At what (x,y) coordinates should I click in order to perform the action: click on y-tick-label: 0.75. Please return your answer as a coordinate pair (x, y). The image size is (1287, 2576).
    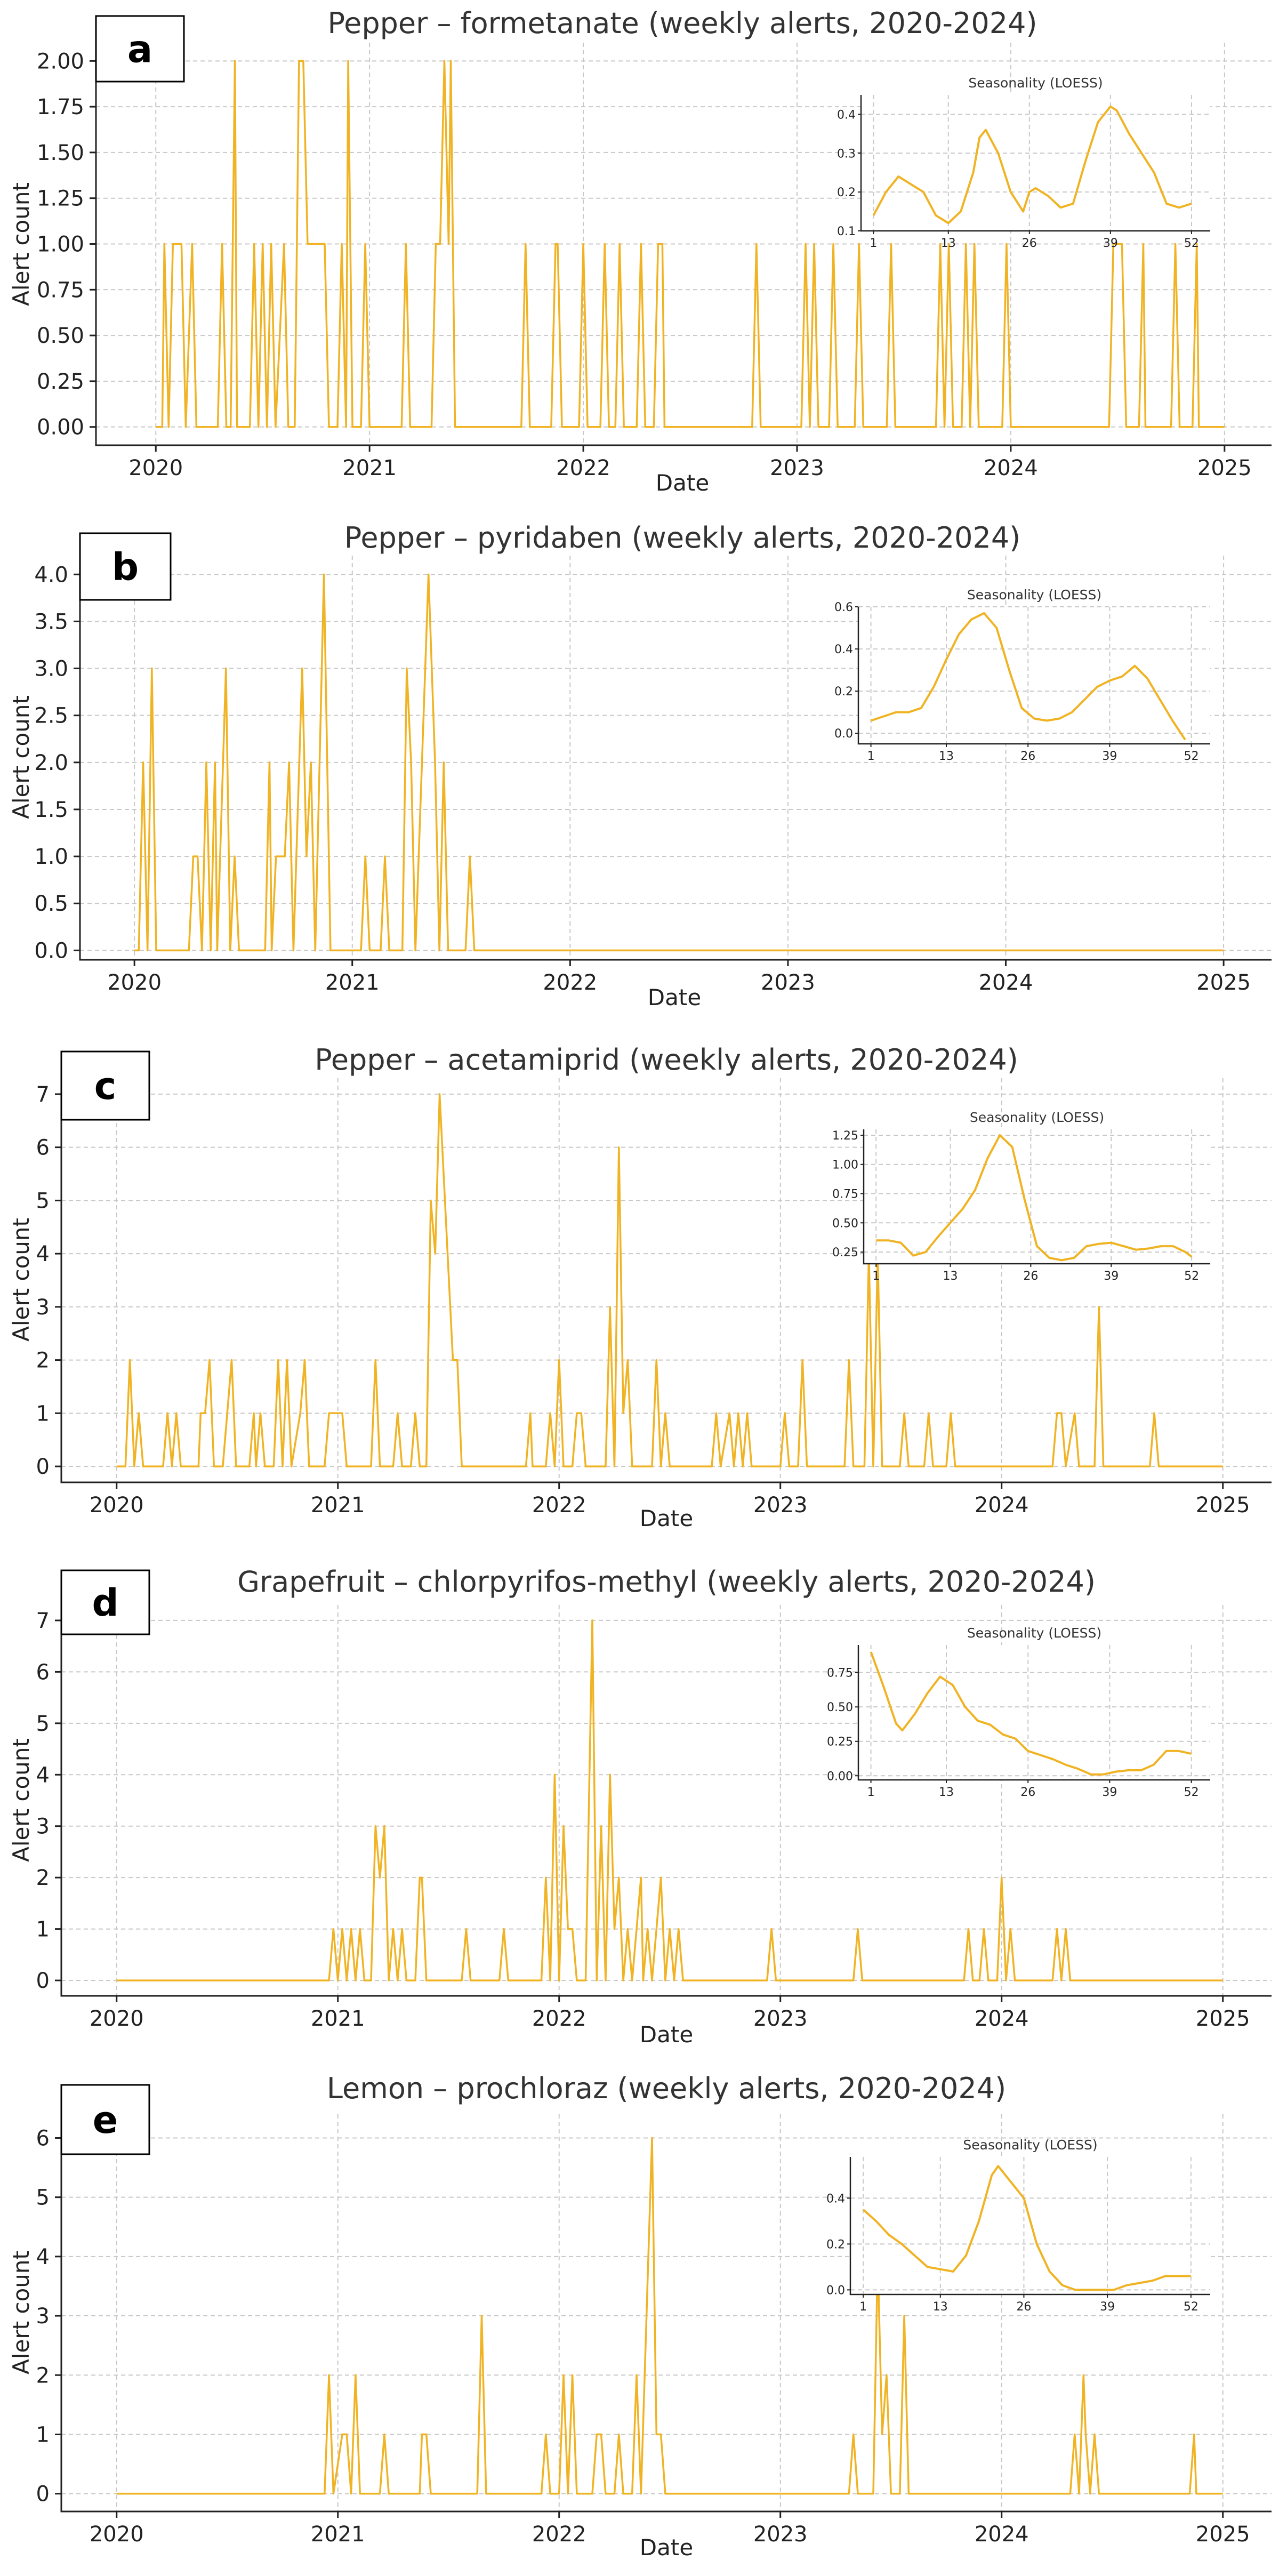
    Looking at the image, I should click on (60, 290).